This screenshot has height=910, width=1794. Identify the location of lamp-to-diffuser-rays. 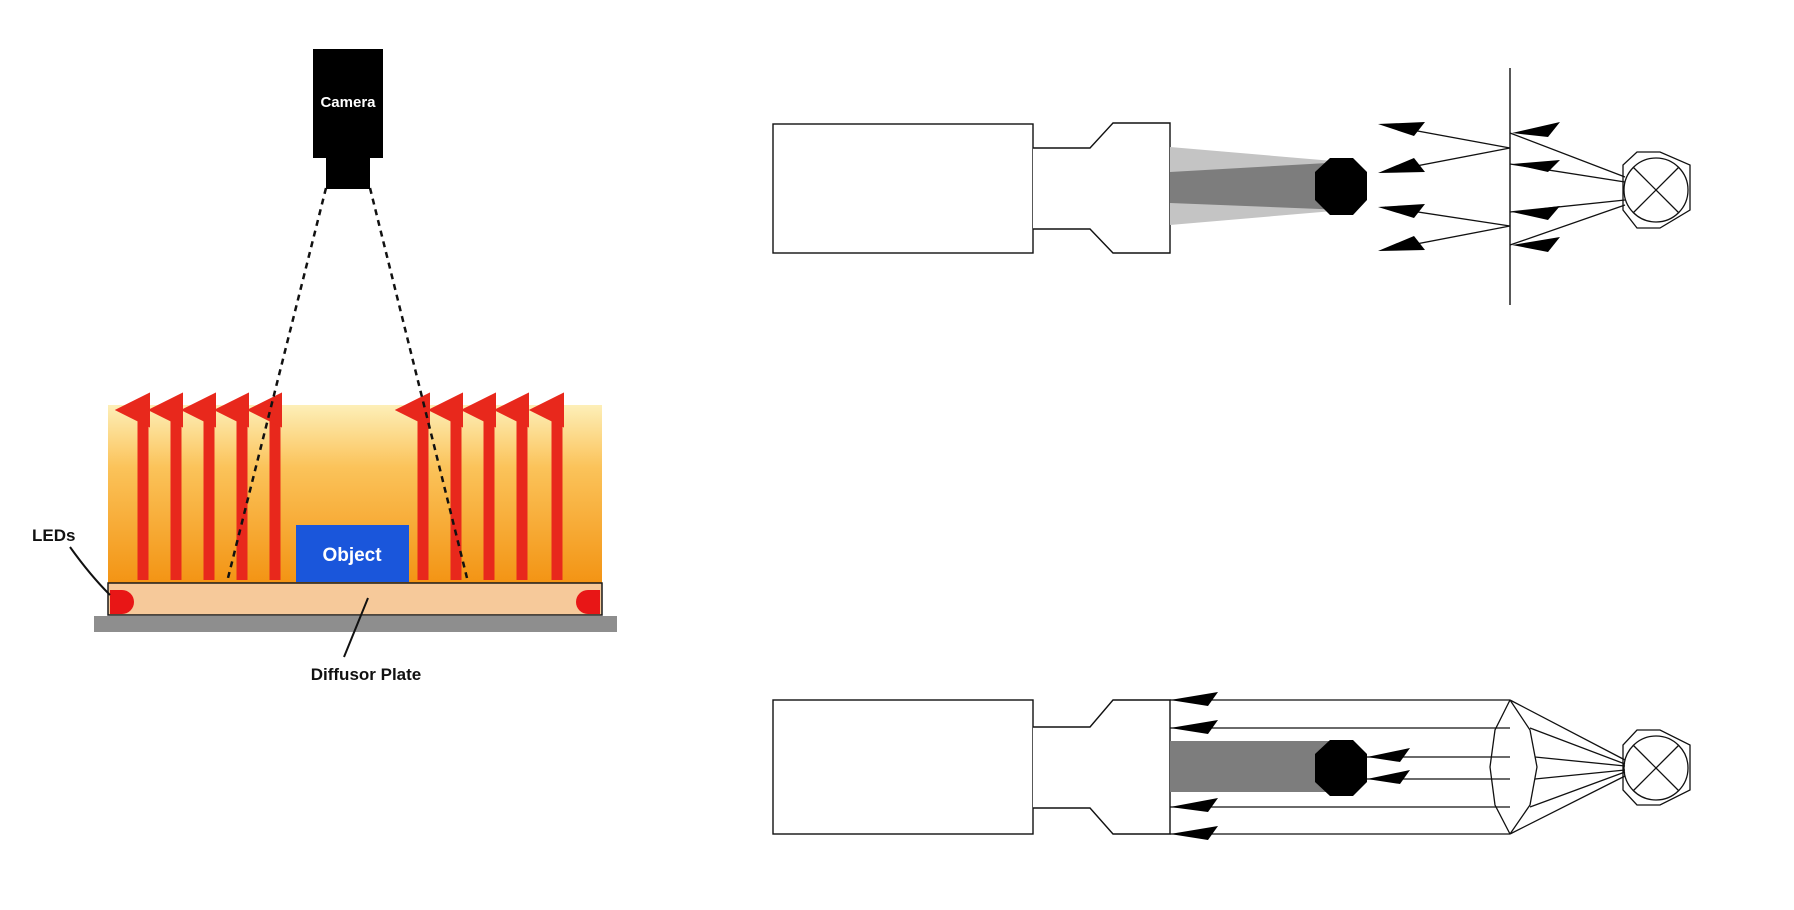
(1567, 189).